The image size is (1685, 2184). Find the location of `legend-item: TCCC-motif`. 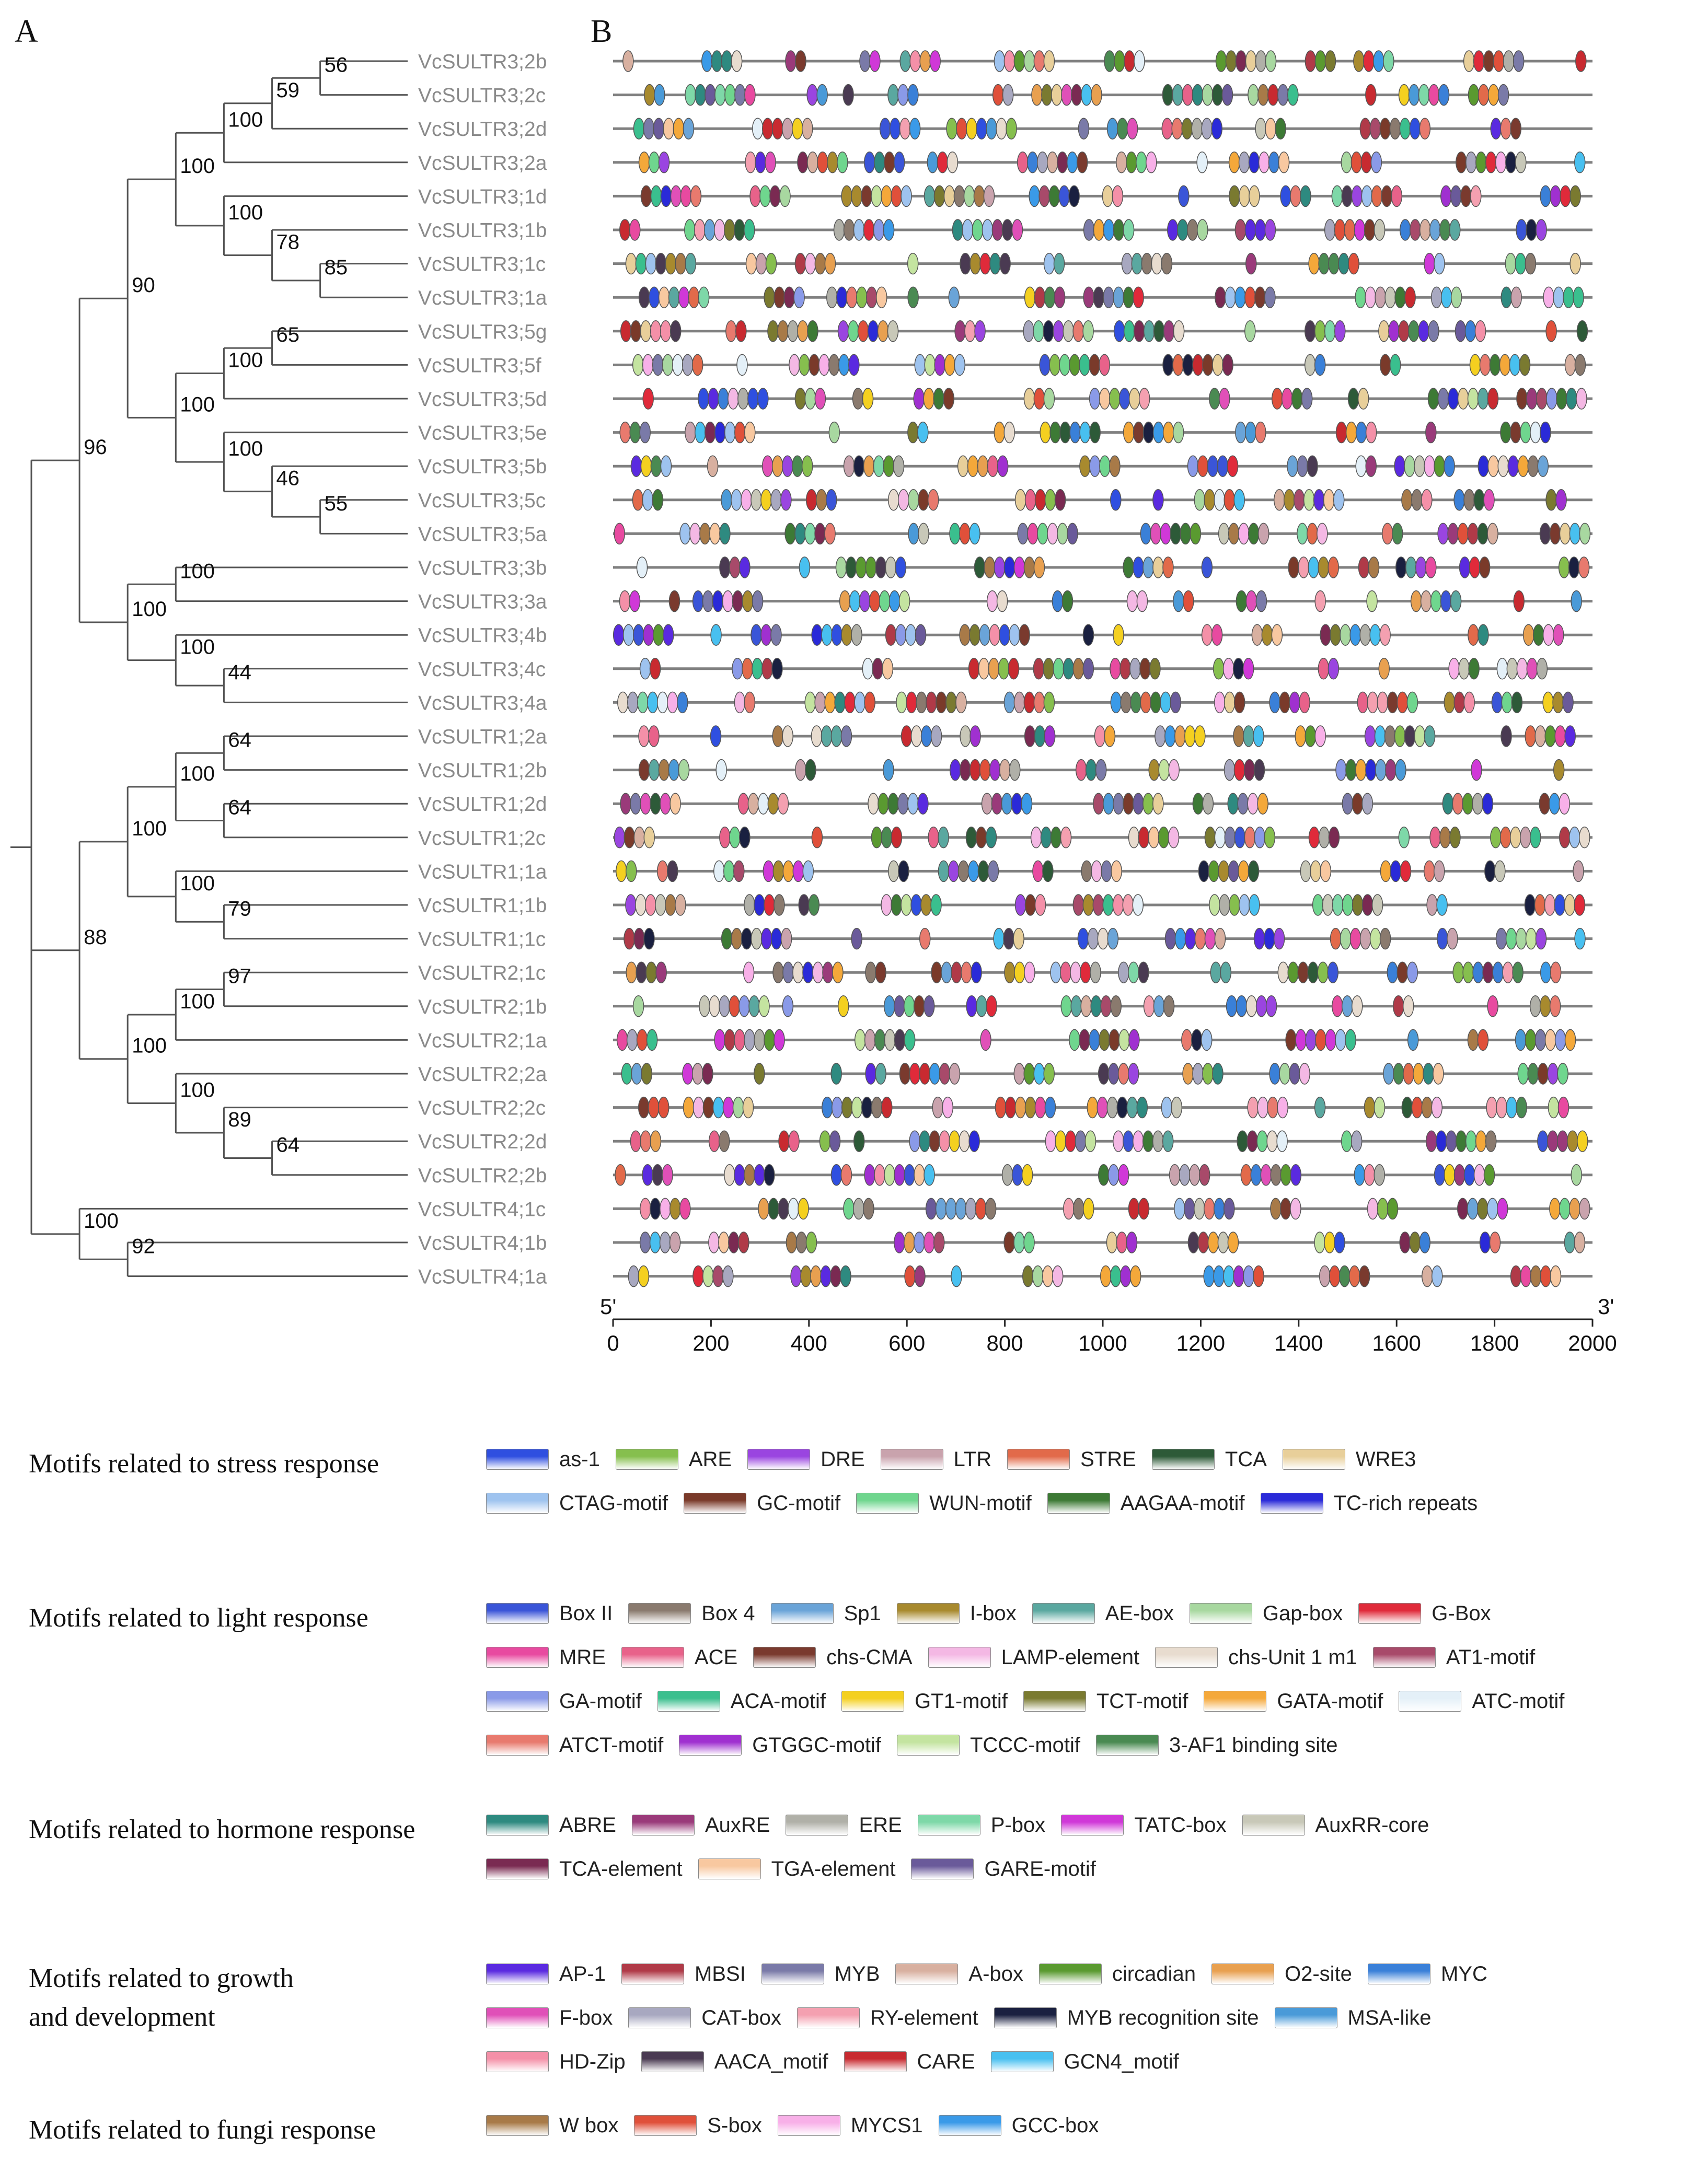

legend-item: TCCC-motif is located at coordinates (988, 1745).